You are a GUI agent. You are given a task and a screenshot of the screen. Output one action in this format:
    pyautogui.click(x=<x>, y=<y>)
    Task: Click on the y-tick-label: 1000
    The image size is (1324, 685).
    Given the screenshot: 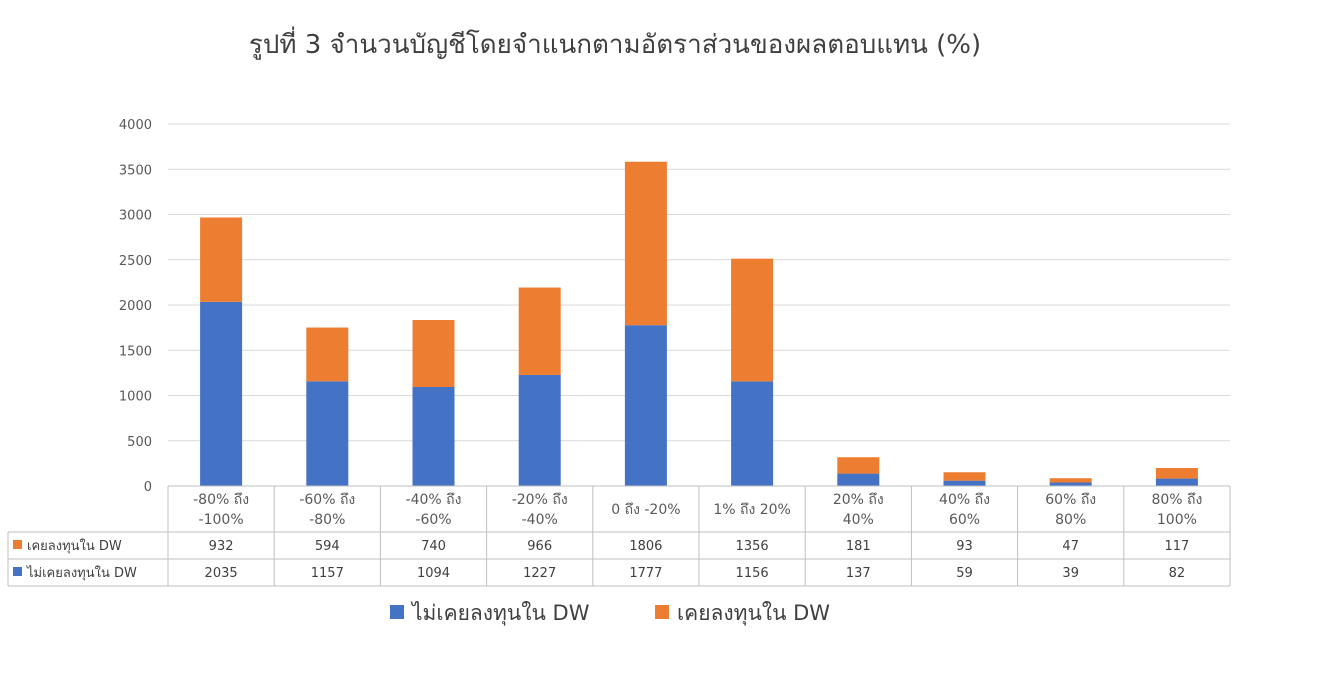 What is the action you would take?
    pyautogui.click(x=135, y=397)
    